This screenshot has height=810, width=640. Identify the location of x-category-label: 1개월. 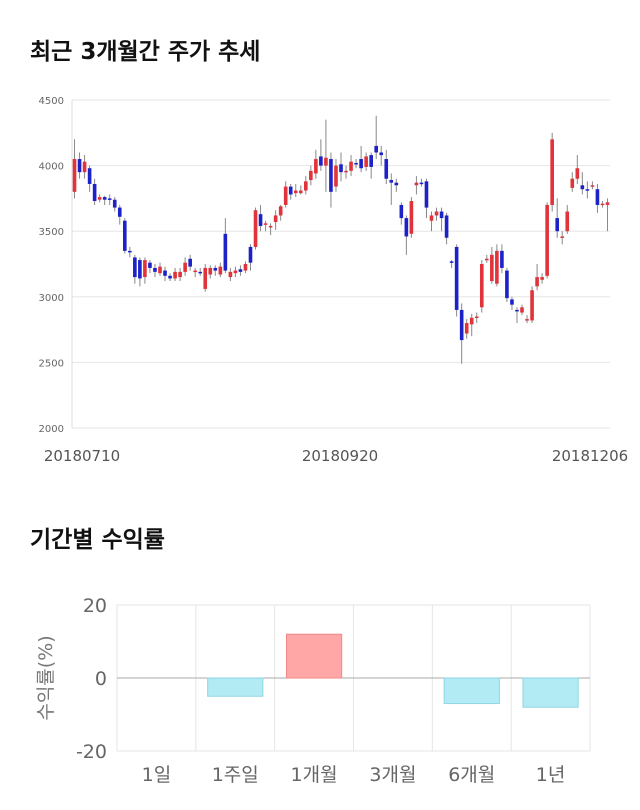
(314, 775).